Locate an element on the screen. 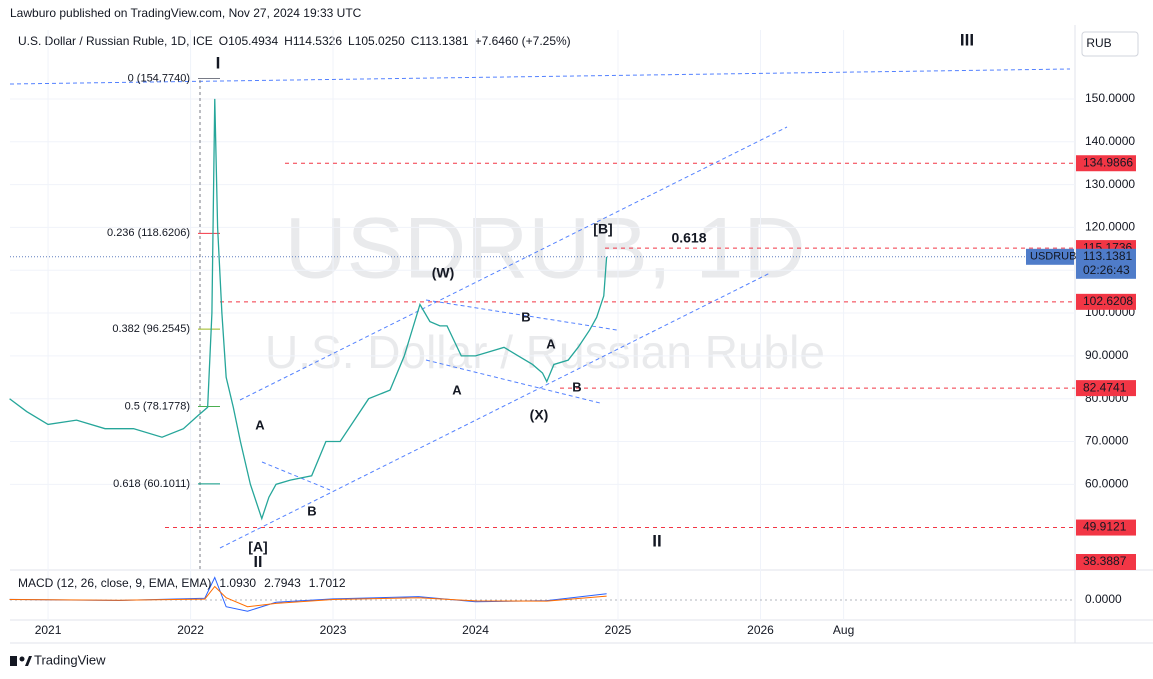  y-tick-label: 60.0000 is located at coordinates (1107, 484).